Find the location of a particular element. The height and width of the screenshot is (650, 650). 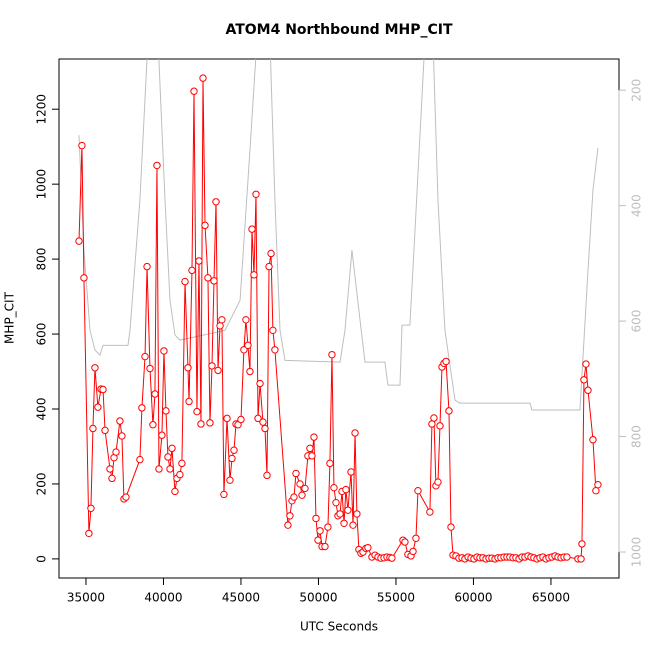

x-tick-label: 50000 is located at coordinates (318, 598).